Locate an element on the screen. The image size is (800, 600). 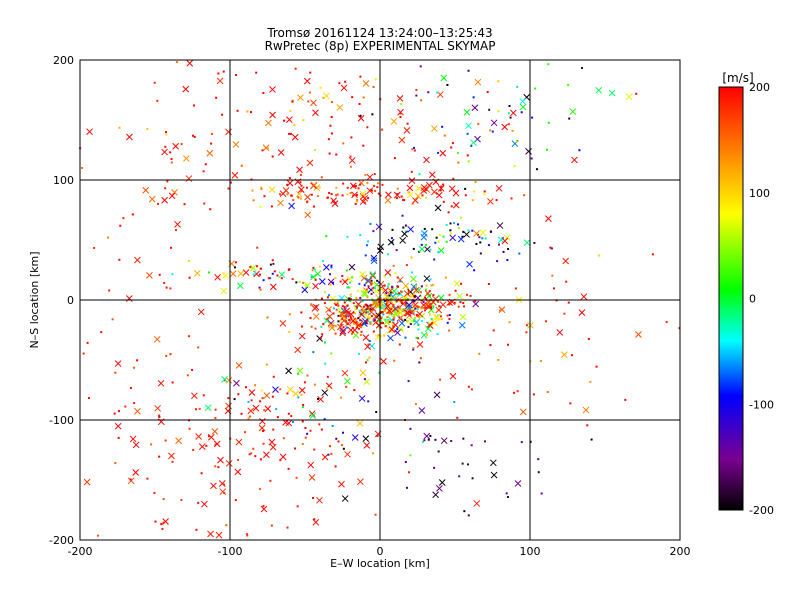
x-axis-ticks: -200 -100 0 100 200 is located at coordinates (379, 551).